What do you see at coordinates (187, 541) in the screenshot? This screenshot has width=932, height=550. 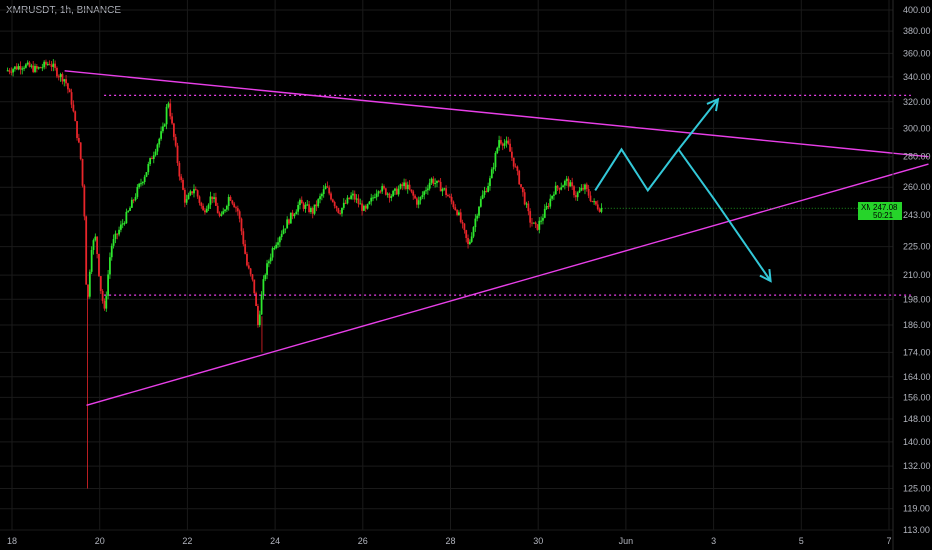 I see `time-tick-label: 22` at bounding box center [187, 541].